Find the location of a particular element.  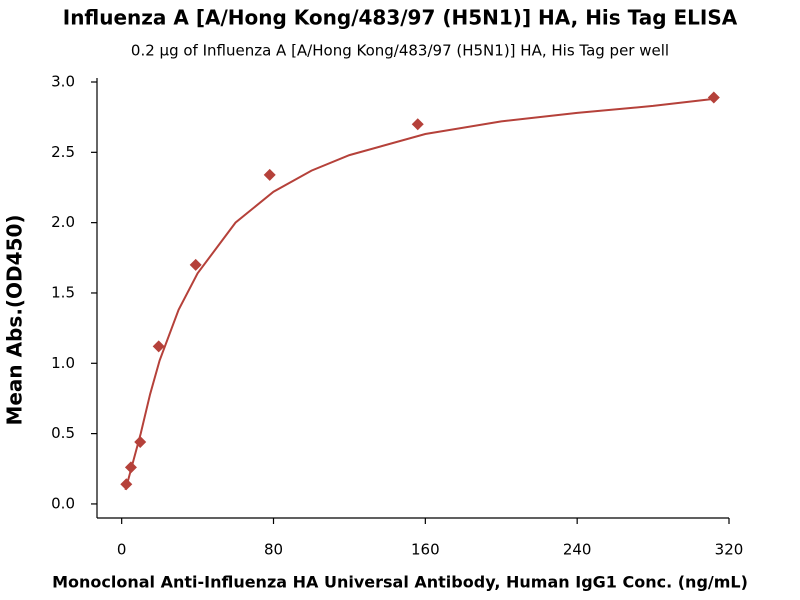

x-tick-label: 160 is located at coordinates (425, 550).